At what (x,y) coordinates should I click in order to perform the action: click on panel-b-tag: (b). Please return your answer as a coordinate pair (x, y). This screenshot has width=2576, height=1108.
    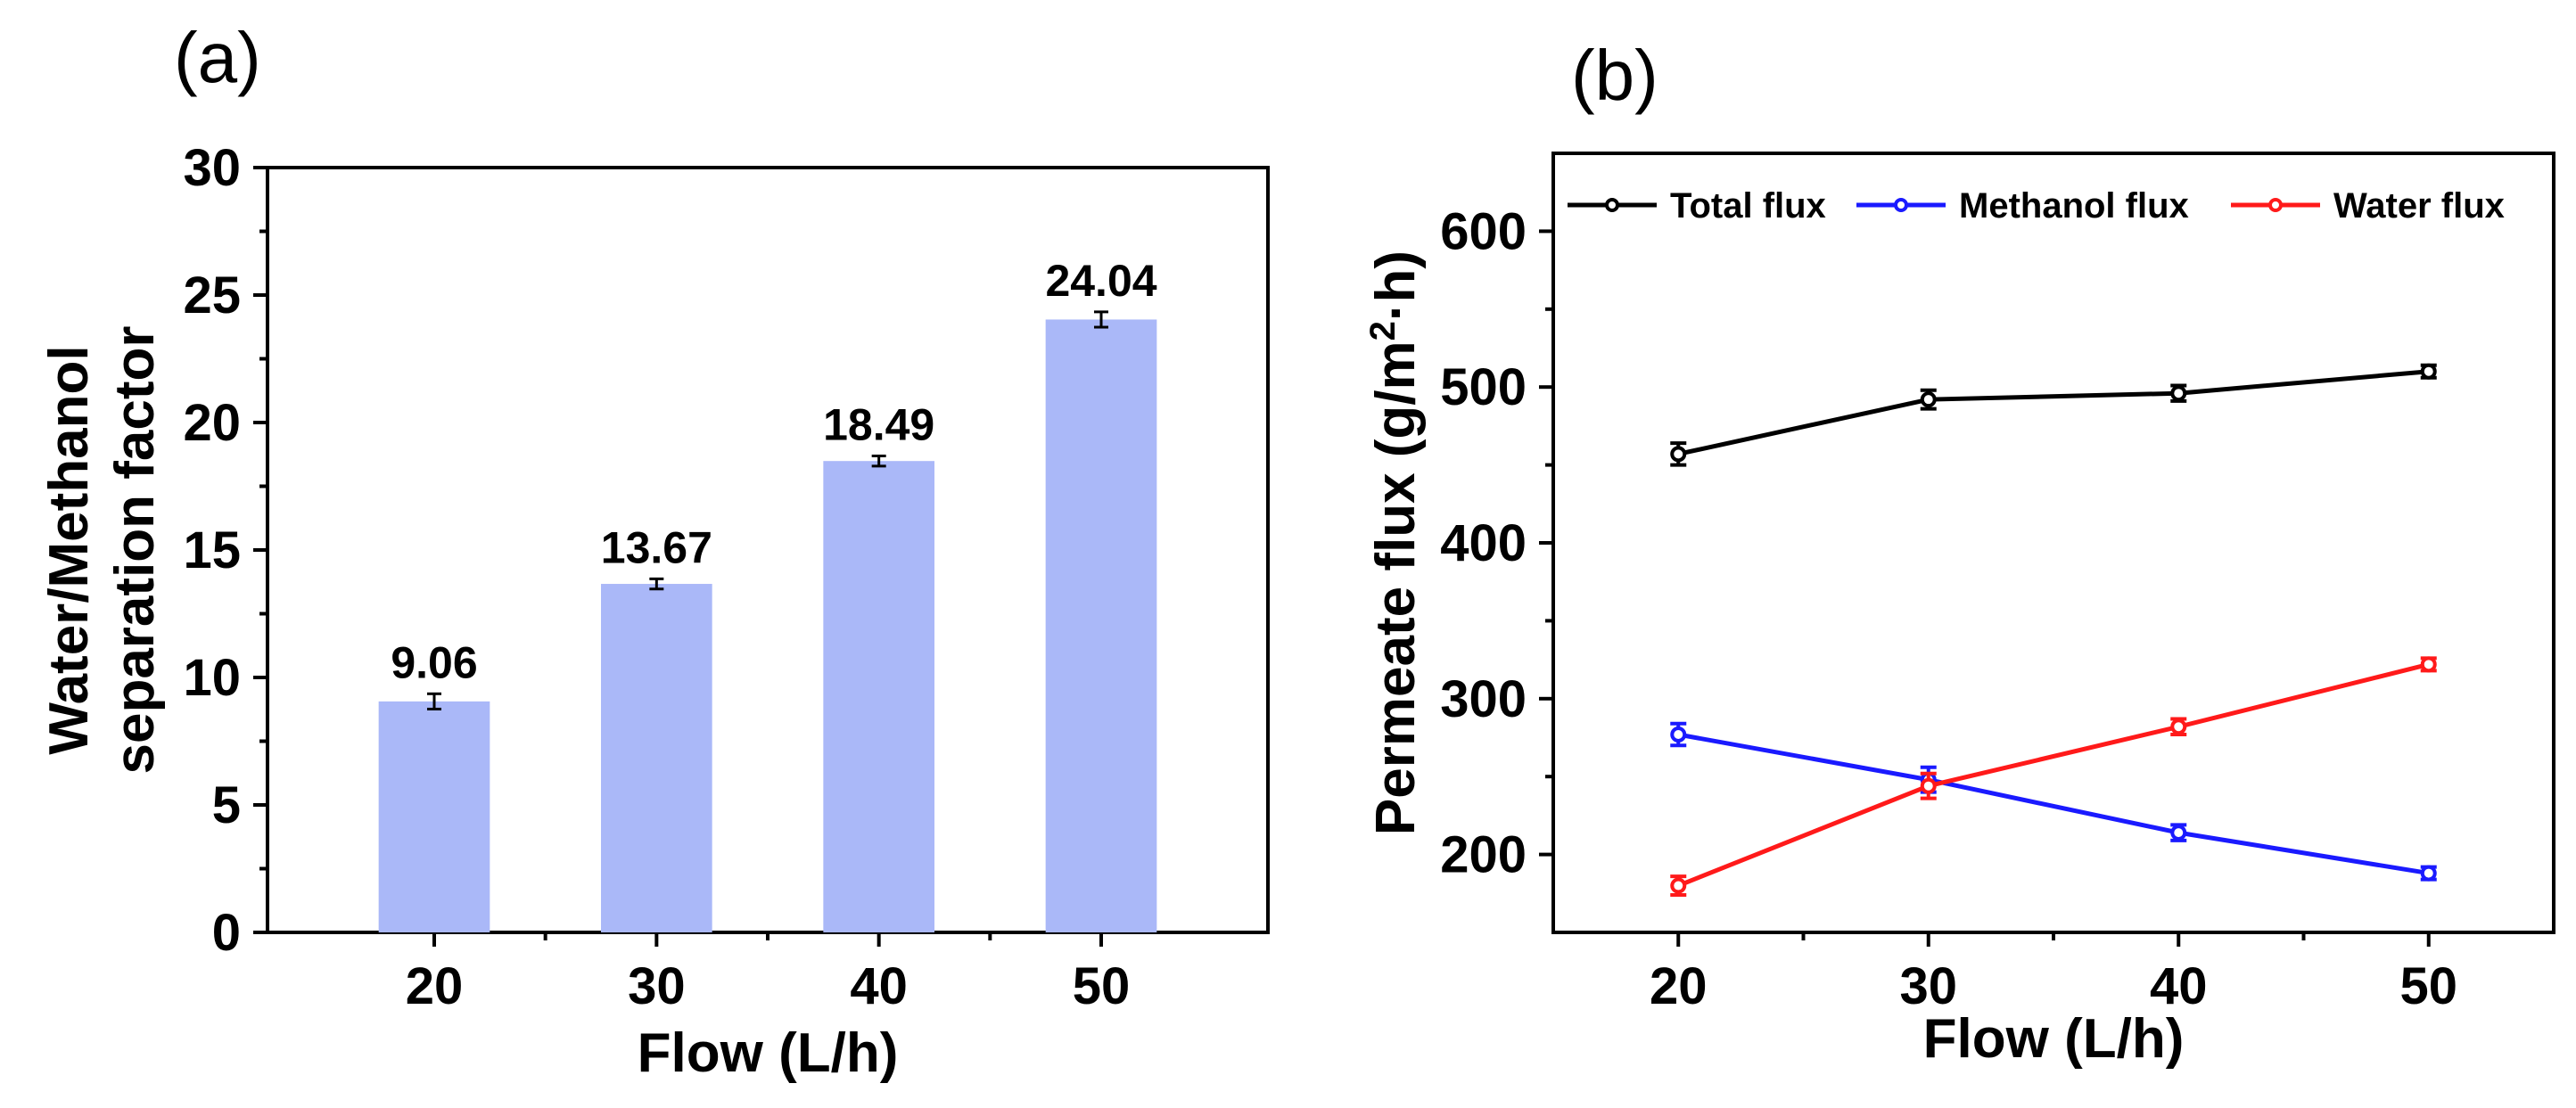
    Looking at the image, I should click on (1614, 75).